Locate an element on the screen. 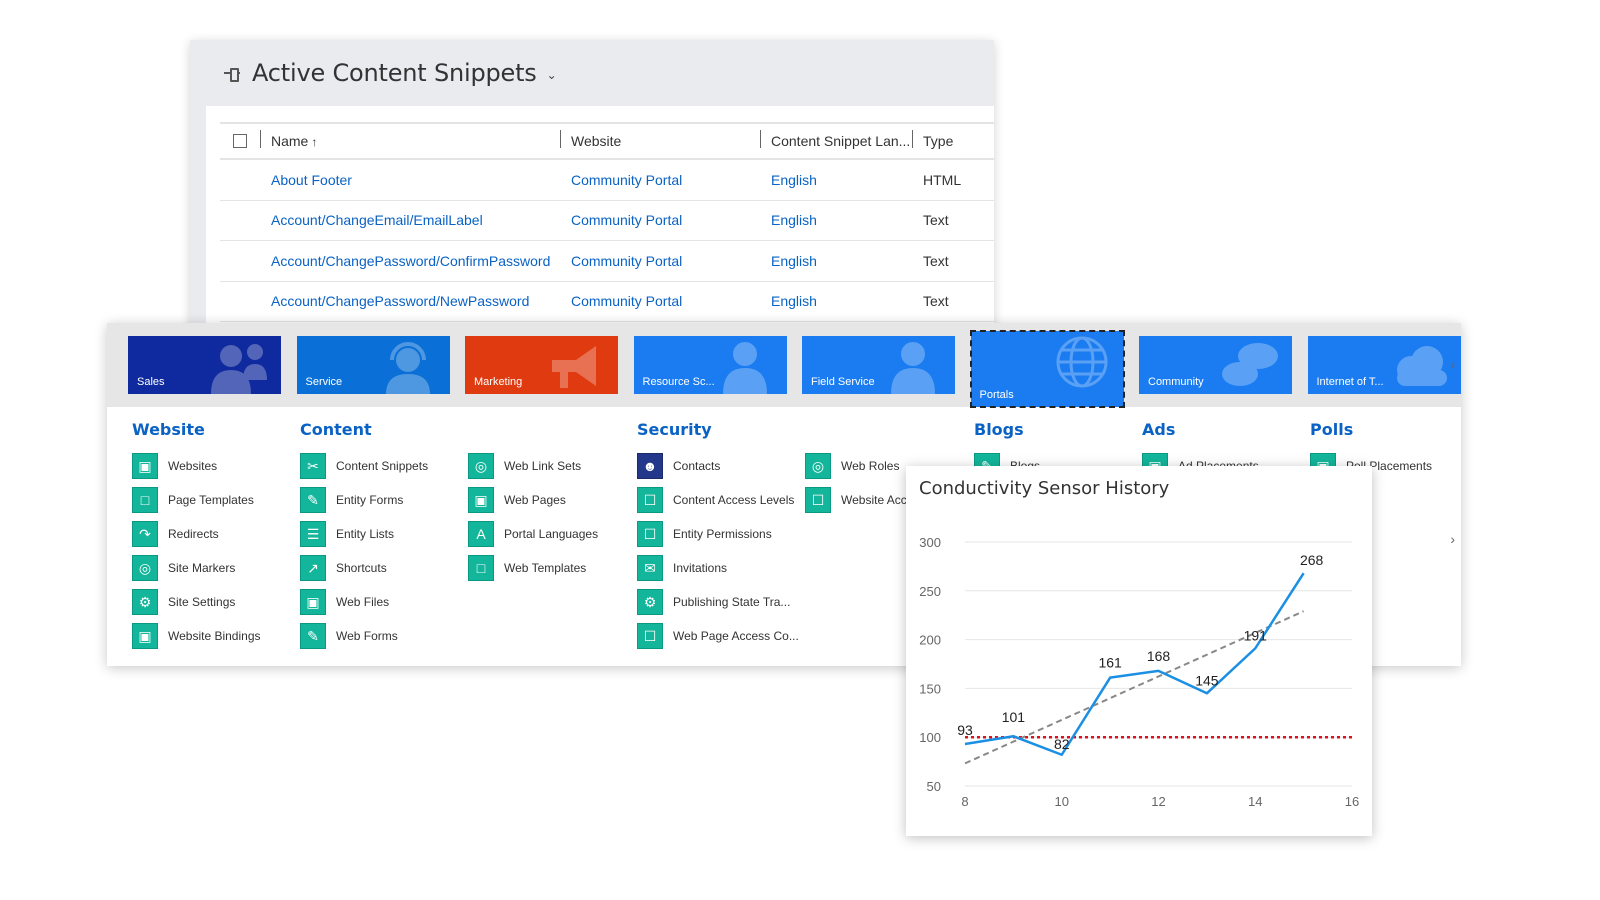 The height and width of the screenshot is (900, 1600). web-page-icon: ▣ is located at coordinates (481, 500).